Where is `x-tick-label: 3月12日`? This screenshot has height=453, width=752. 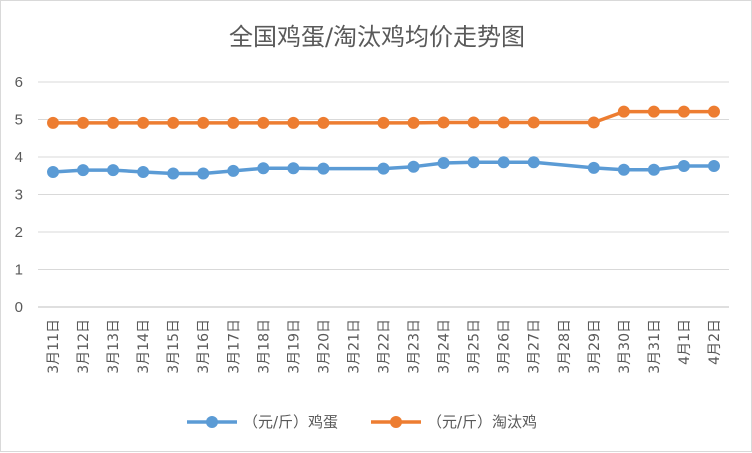
x-tick-label: 3月12日 is located at coordinates (84, 346).